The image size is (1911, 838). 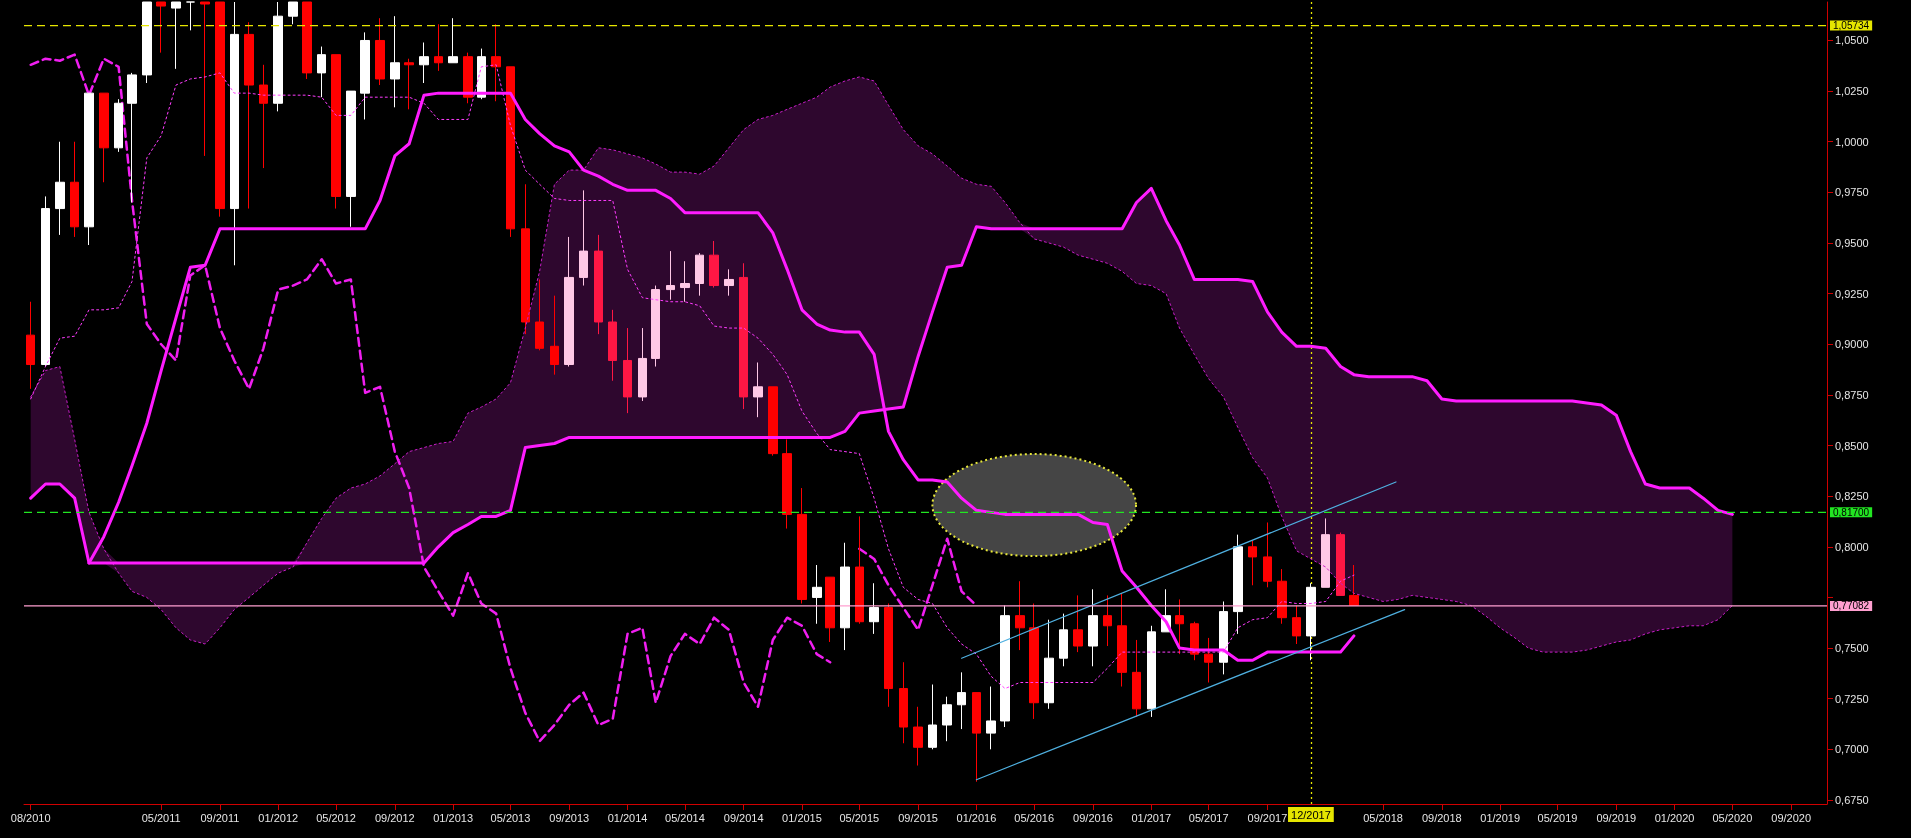 What do you see at coordinates (1557, 817) in the screenshot?
I see `x-tick-label: 05/2019` at bounding box center [1557, 817].